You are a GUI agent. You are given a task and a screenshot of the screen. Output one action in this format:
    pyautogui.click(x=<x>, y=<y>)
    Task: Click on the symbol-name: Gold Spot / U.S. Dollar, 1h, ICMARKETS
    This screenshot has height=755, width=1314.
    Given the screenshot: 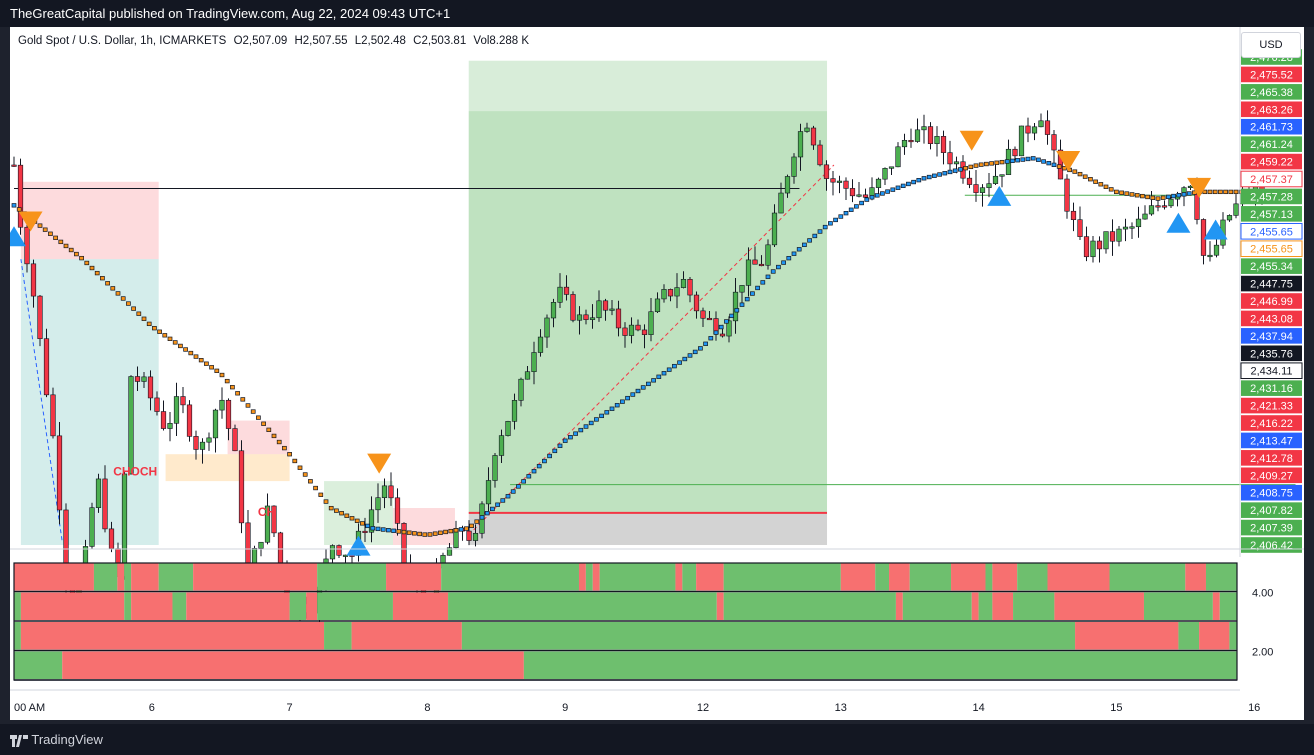 What is the action you would take?
    pyautogui.click(x=122, y=41)
    